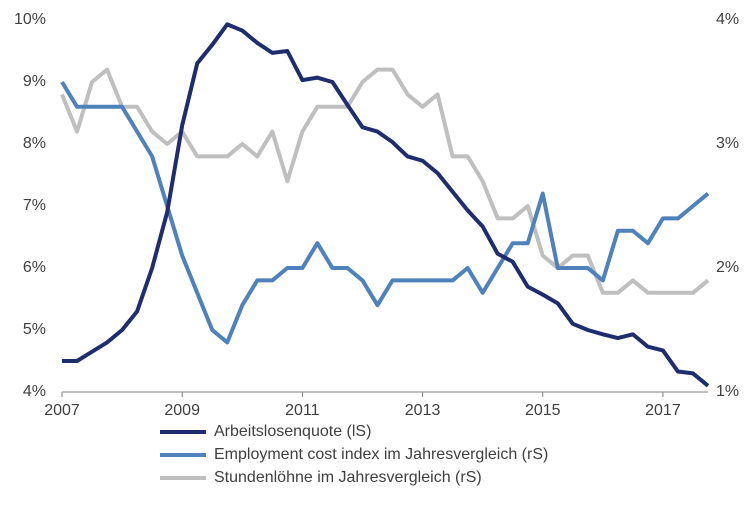  I want to click on x-tick-label: 2011, so click(302, 410).